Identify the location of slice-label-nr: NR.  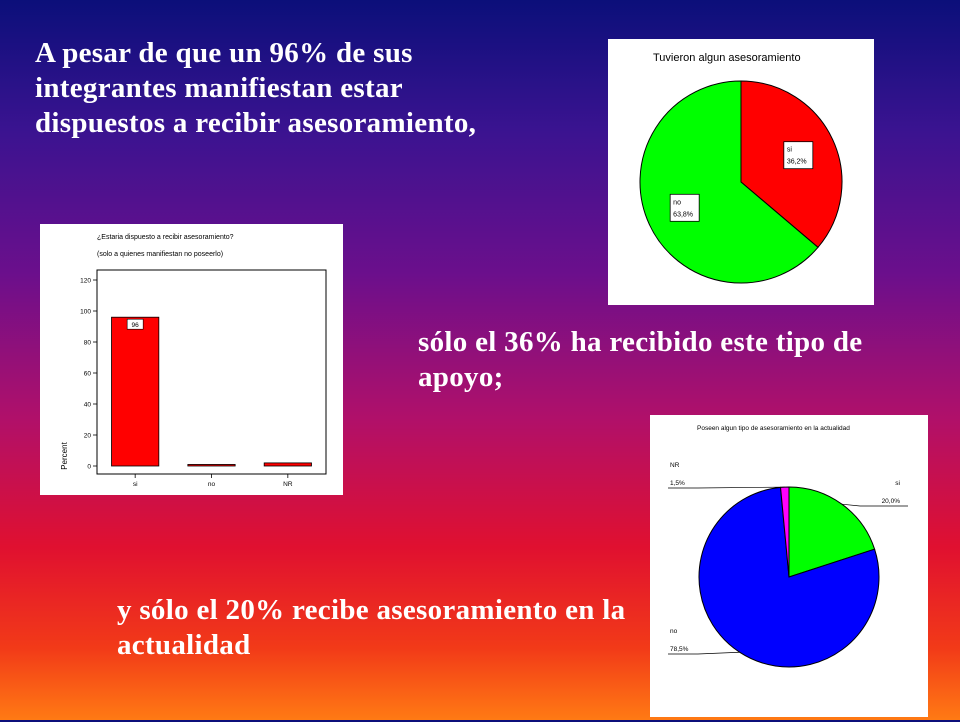
(675, 465).